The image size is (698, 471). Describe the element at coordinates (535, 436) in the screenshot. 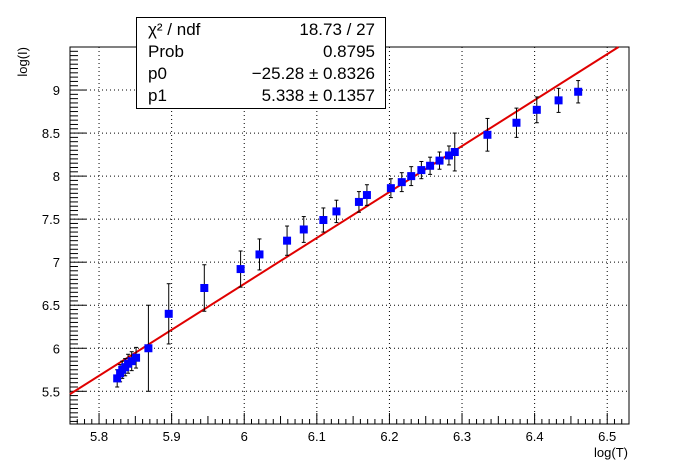

I see `x-tick-label: 6.4` at that location.